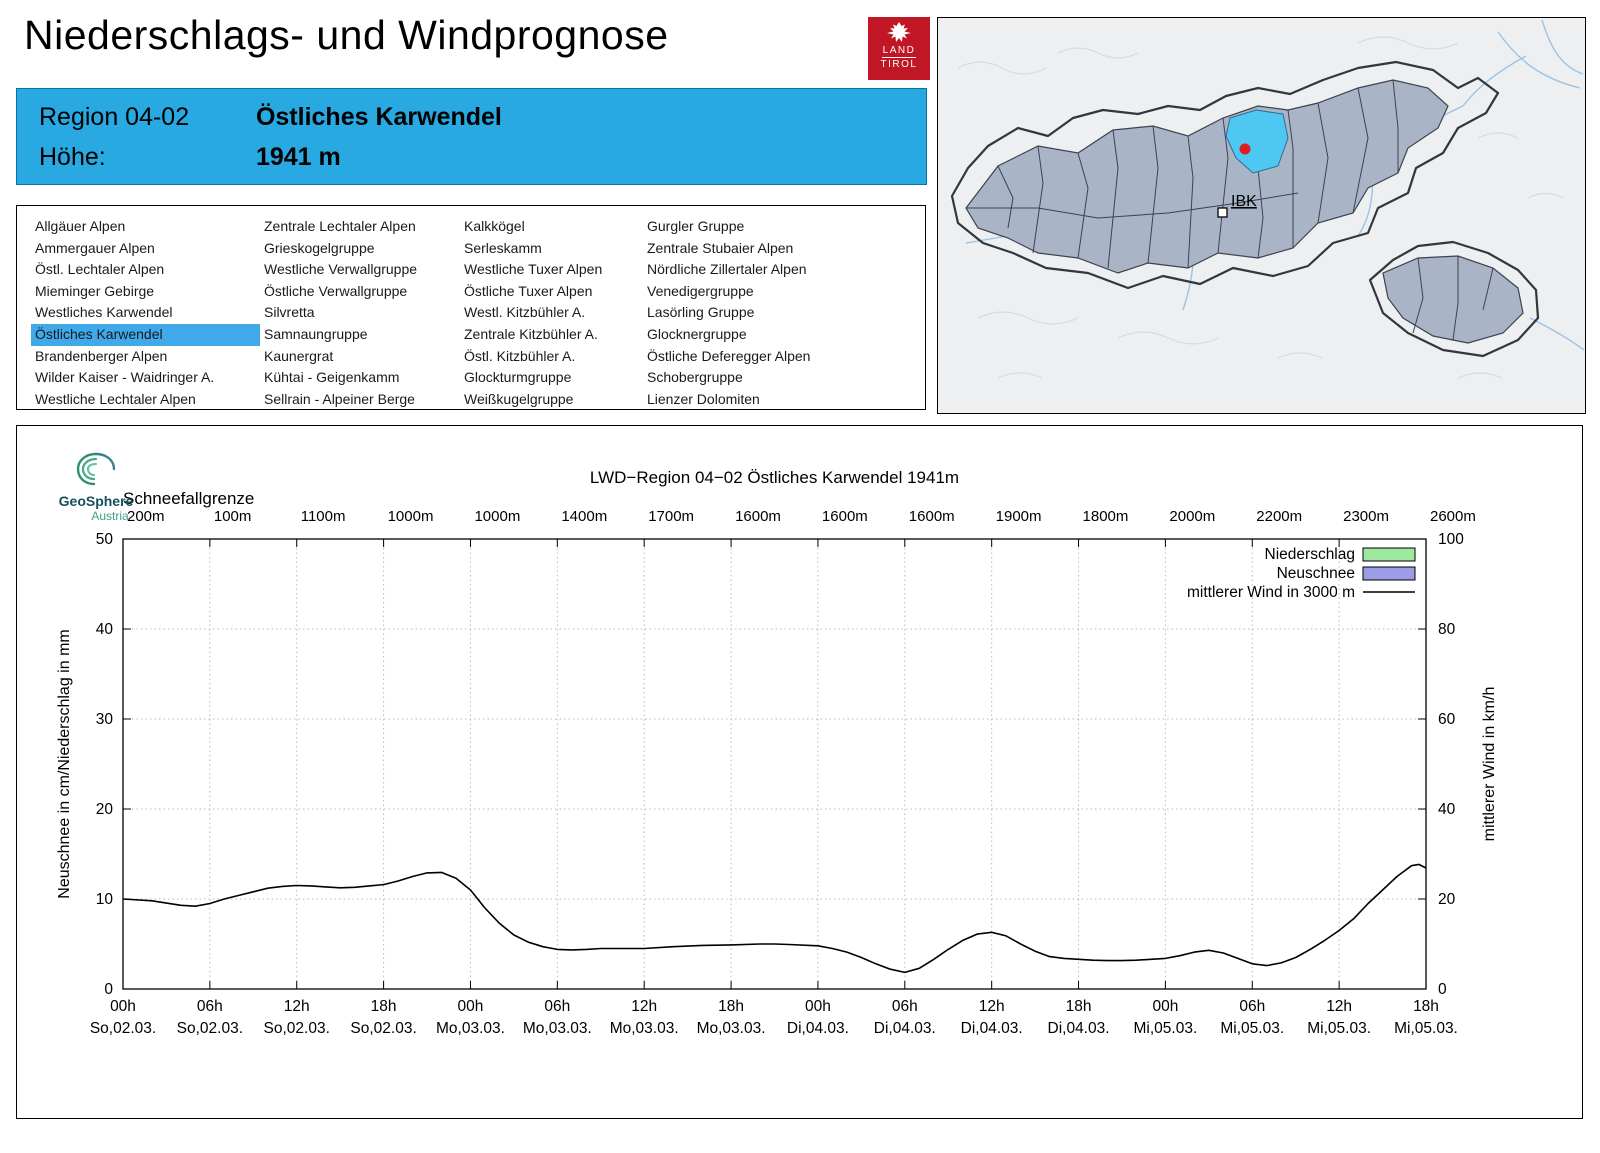  What do you see at coordinates (528, 290) in the screenshot?
I see `region-list-item: Östliche Tuxer Alpen` at bounding box center [528, 290].